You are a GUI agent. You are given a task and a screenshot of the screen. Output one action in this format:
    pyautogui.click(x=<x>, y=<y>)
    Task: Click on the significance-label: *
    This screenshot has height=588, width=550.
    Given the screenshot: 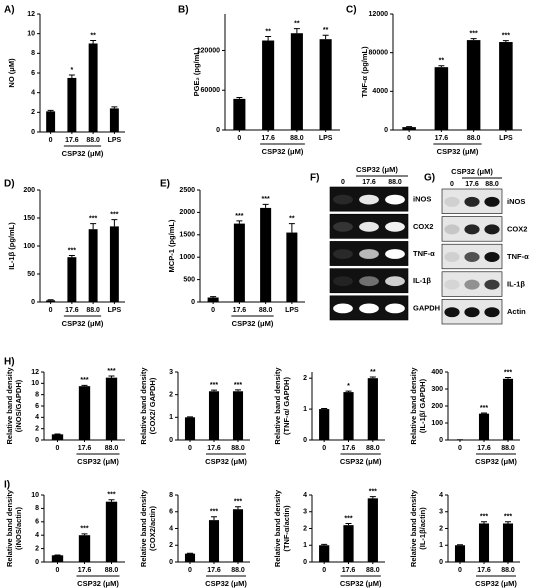 What is the action you would take?
    pyautogui.click(x=348, y=386)
    